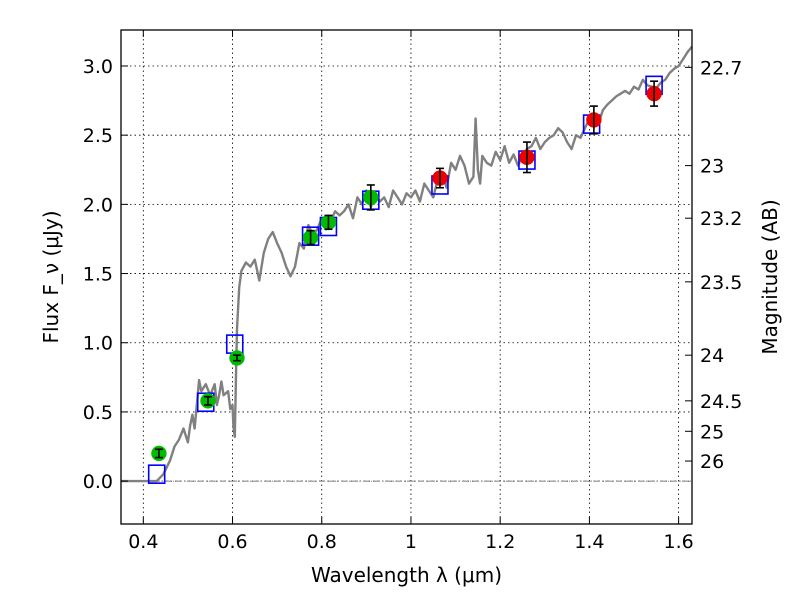  I want to click on right-tick-label: 23.2, so click(721, 219).